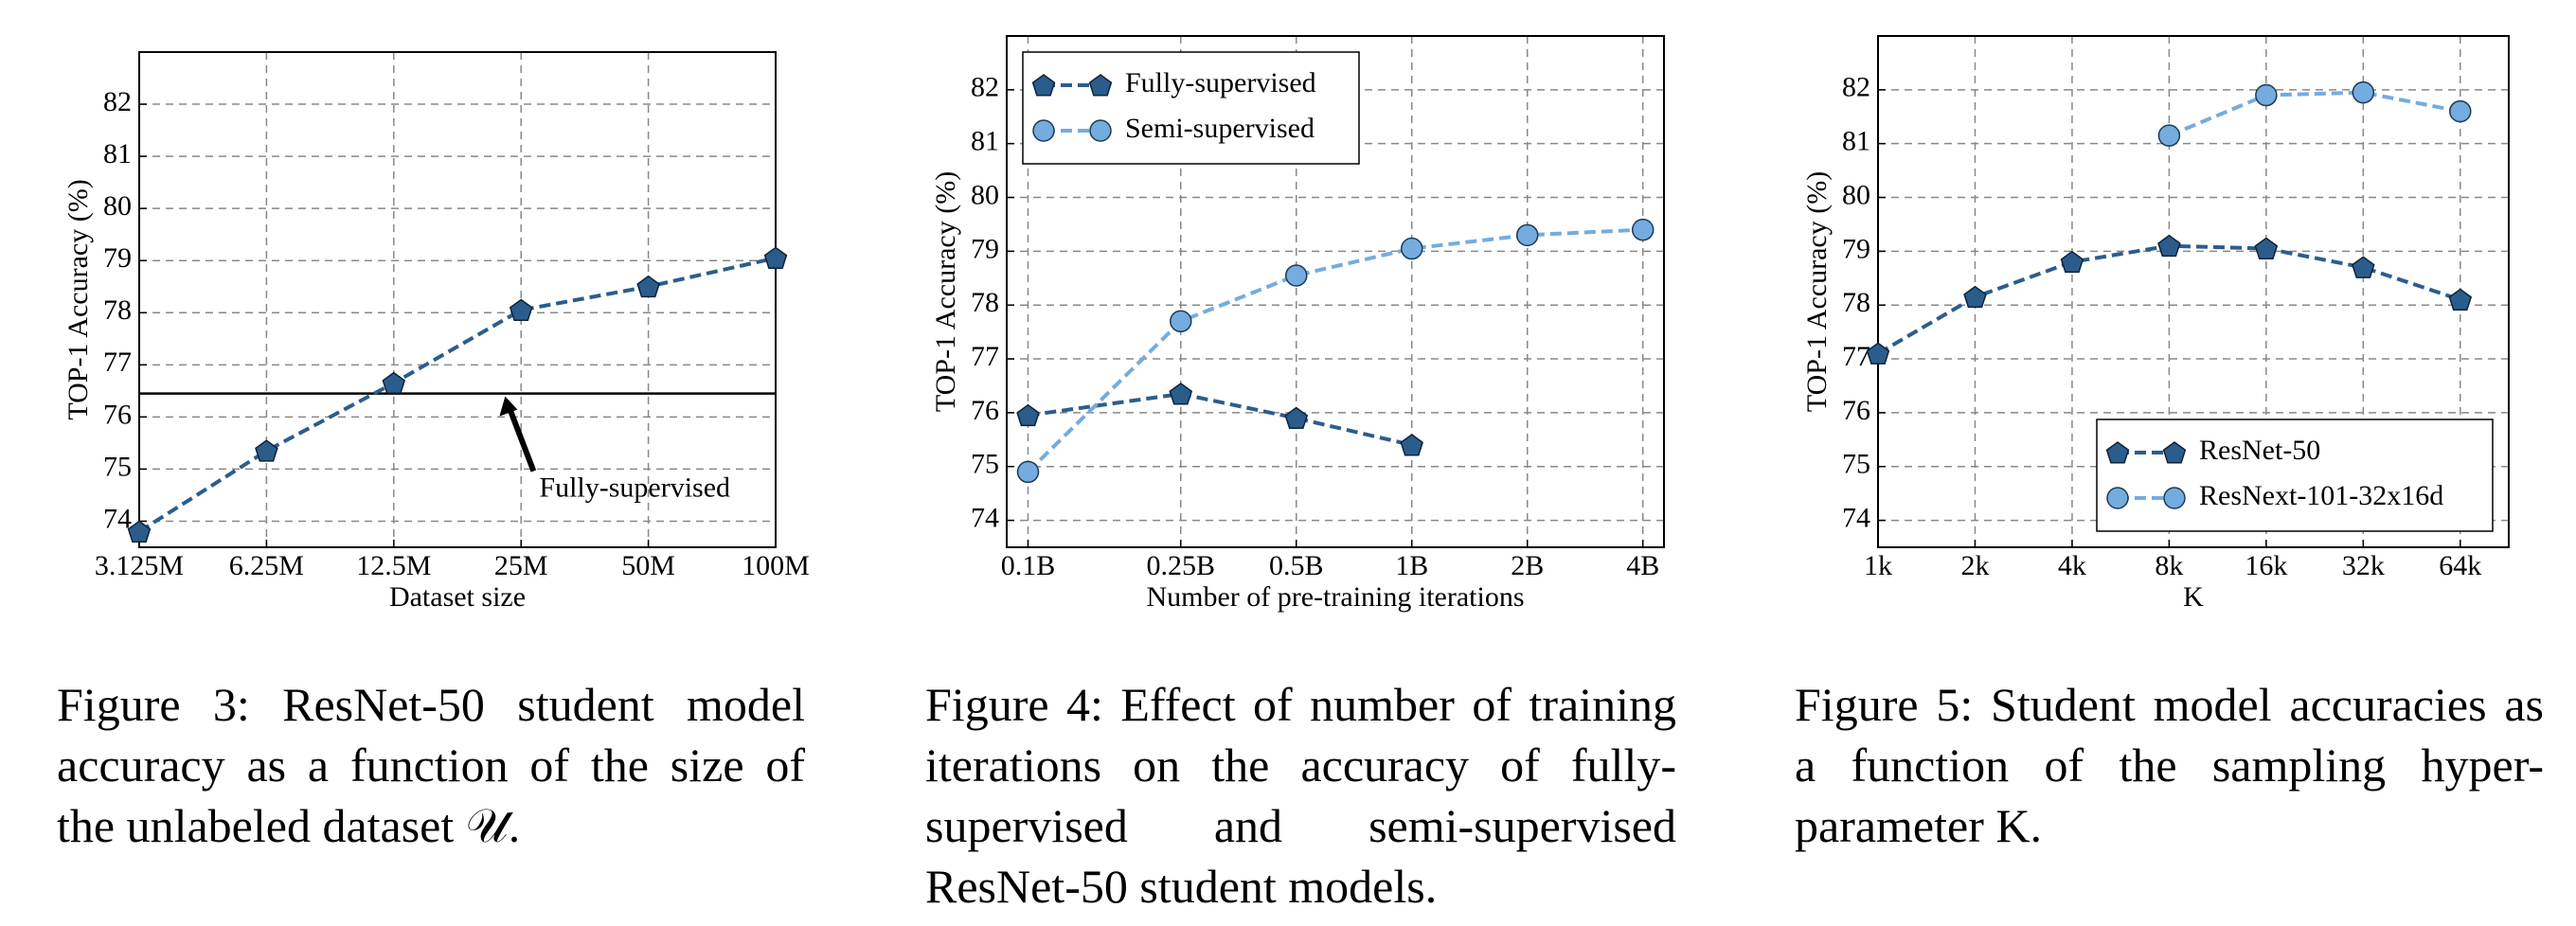  What do you see at coordinates (1028, 565) in the screenshot?
I see `x-tick-label: 0.1B` at bounding box center [1028, 565].